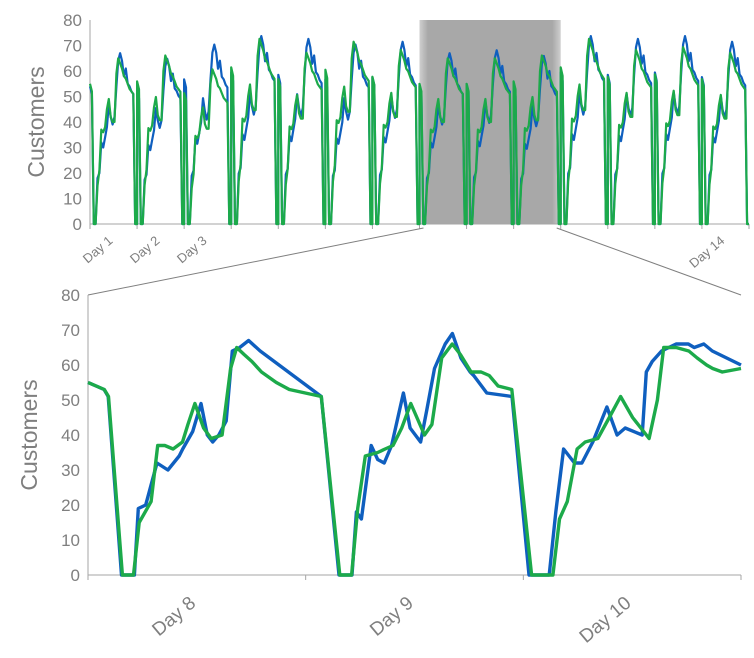 Image resolution: width=754 pixels, height=658 pixels. Describe the element at coordinates (255, 261) in the screenshot. I see `connector-left` at that location.